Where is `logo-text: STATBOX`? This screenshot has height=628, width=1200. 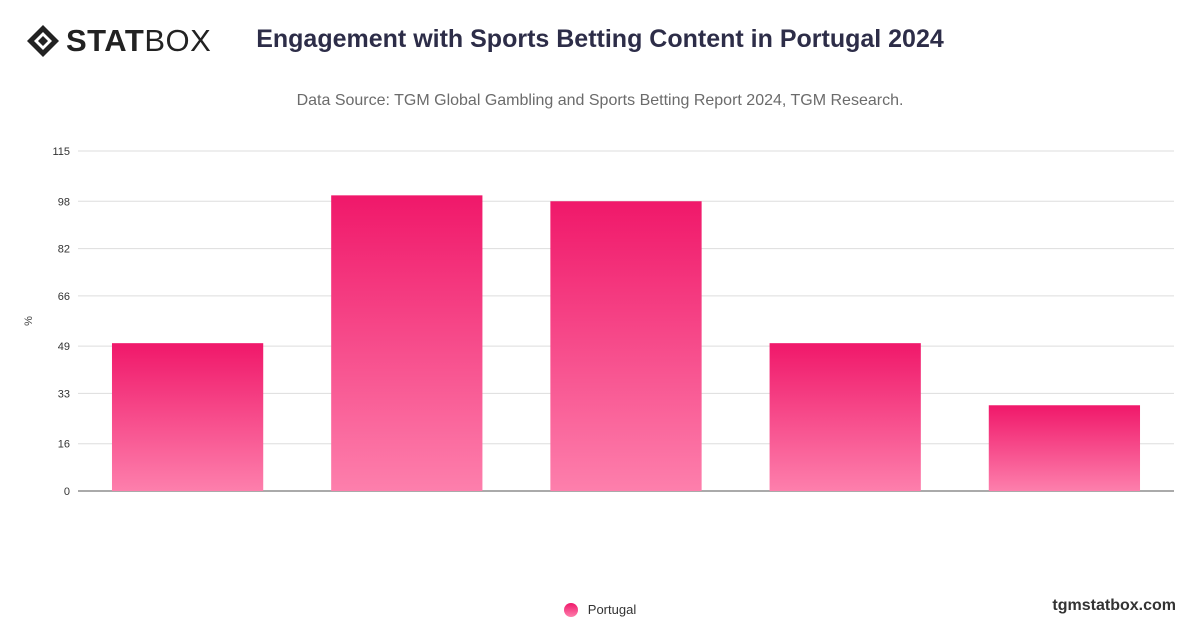 logo-text: STATBOX is located at coordinates (138, 41).